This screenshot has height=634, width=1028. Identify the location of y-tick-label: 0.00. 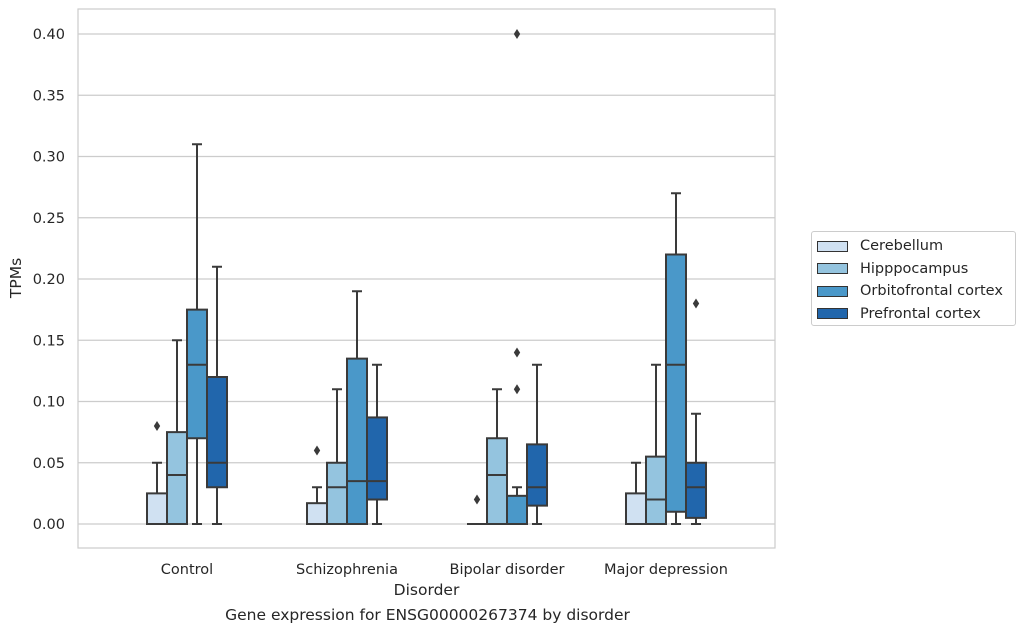
(49, 525).